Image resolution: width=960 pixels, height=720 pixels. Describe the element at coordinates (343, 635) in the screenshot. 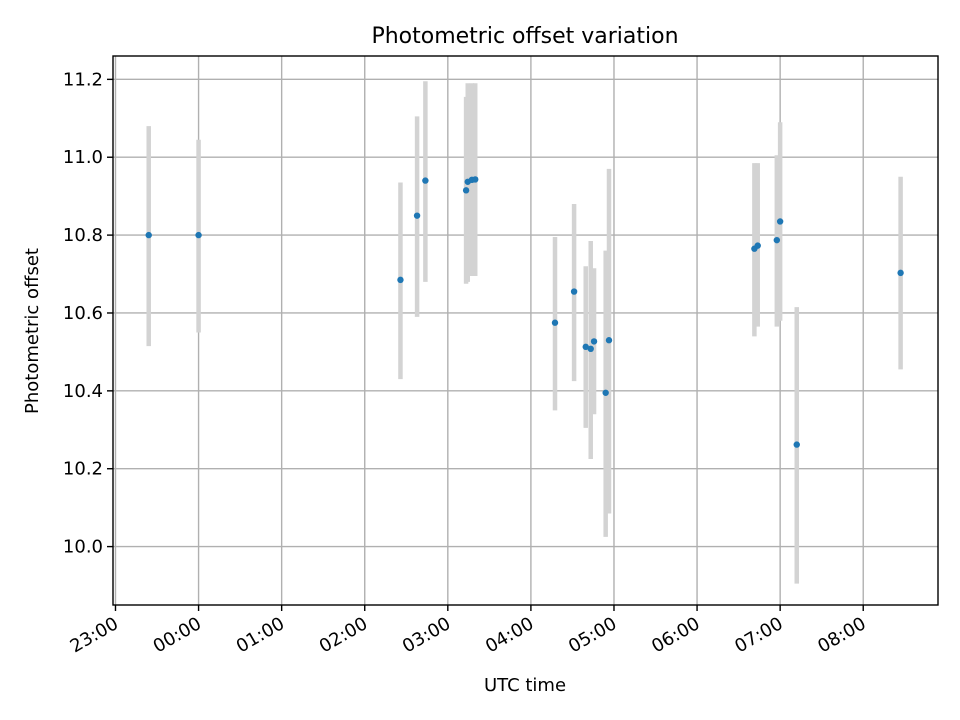

I see `x-tick-label: 02:00` at that location.